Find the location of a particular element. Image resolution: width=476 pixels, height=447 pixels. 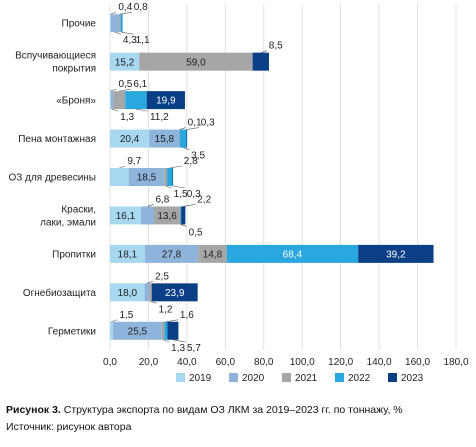

data-label: 2,2 is located at coordinates (204, 199).